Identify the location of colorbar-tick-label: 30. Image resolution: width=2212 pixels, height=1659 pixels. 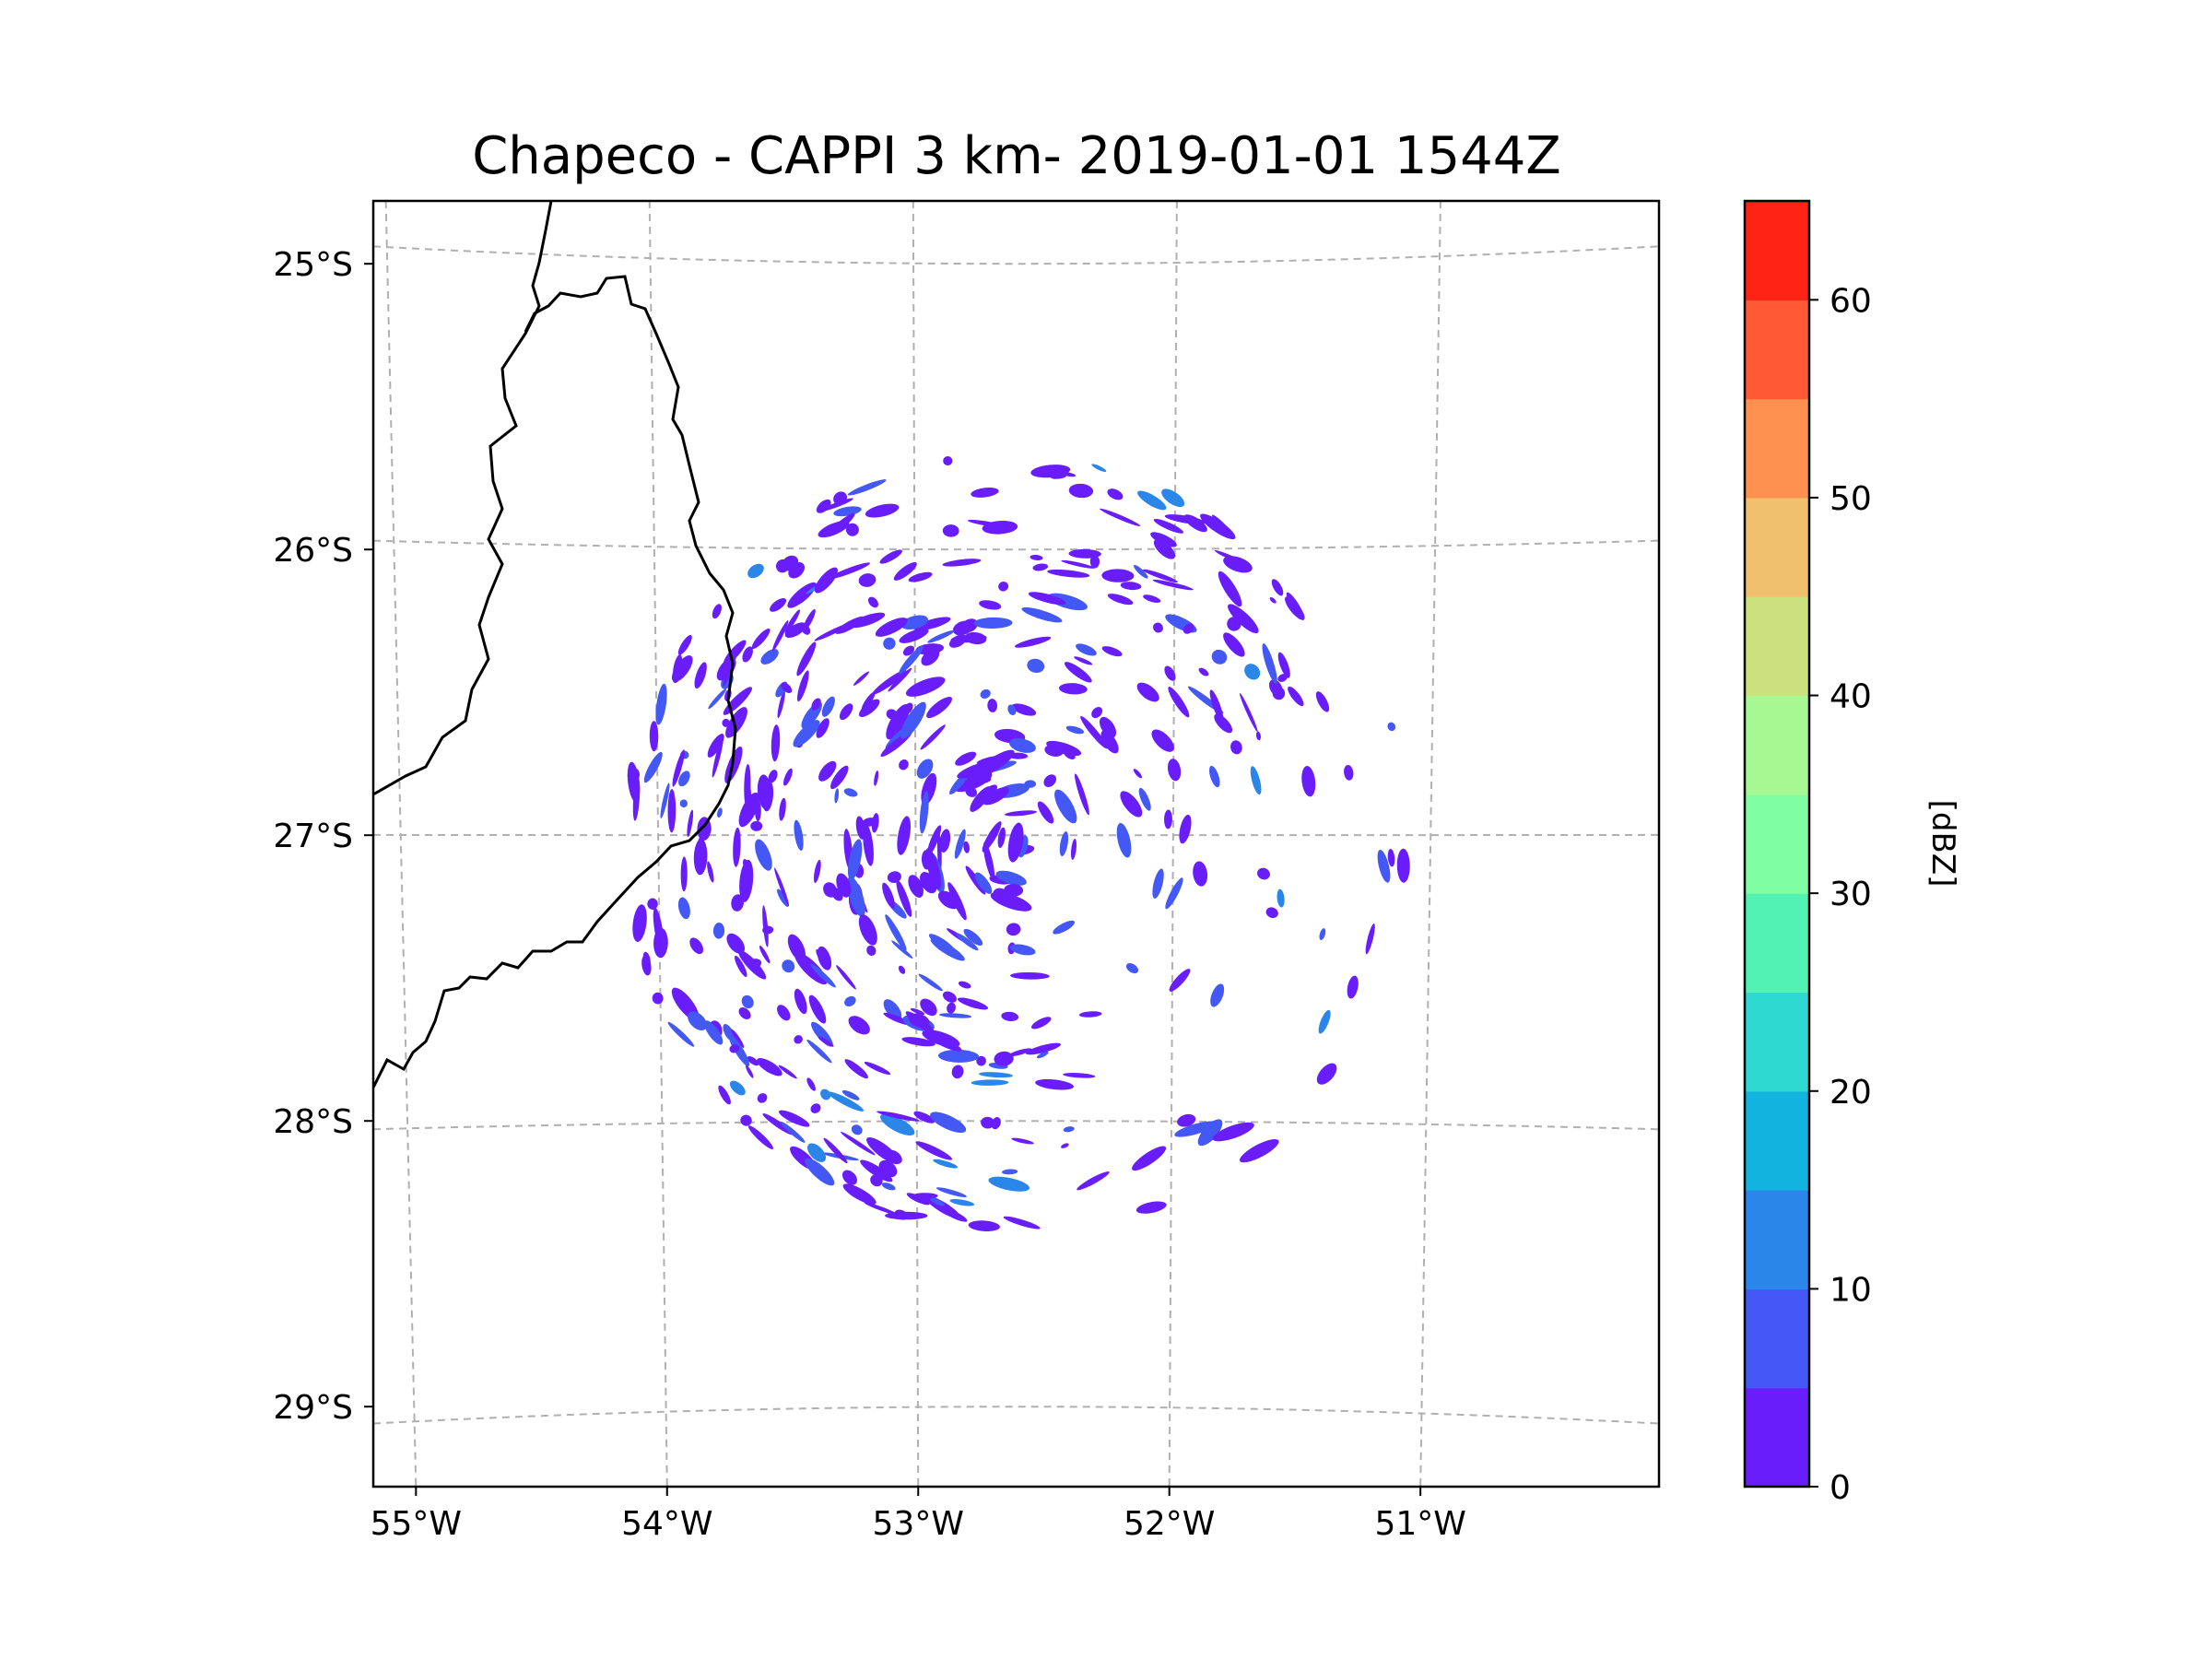
(1851, 894).